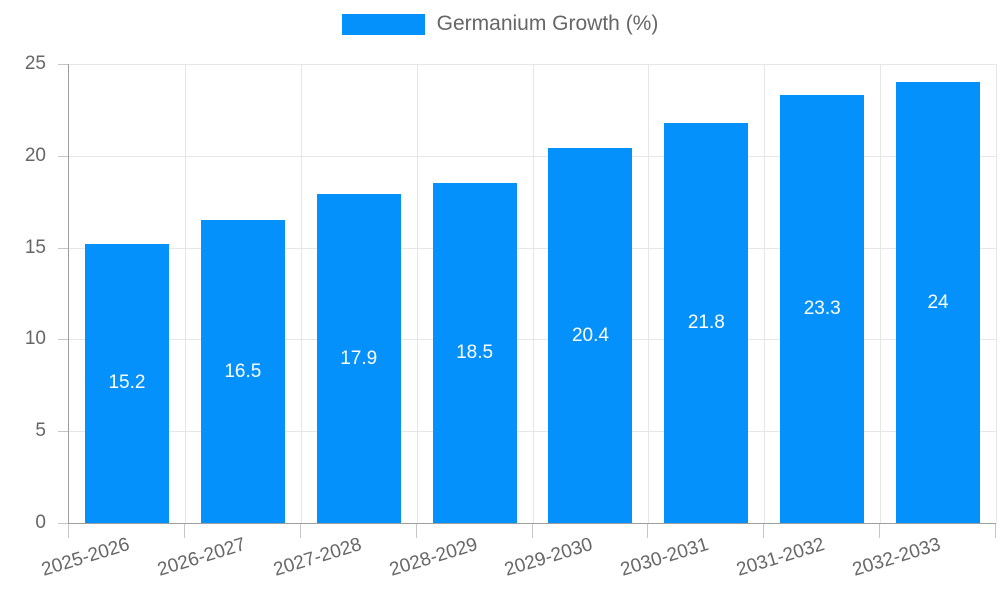 This screenshot has height=600, width=1000. What do you see at coordinates (781, 557) in the screenshot?
I see `x-tick-label: 2031-2032` at bounding box center [781, 557].